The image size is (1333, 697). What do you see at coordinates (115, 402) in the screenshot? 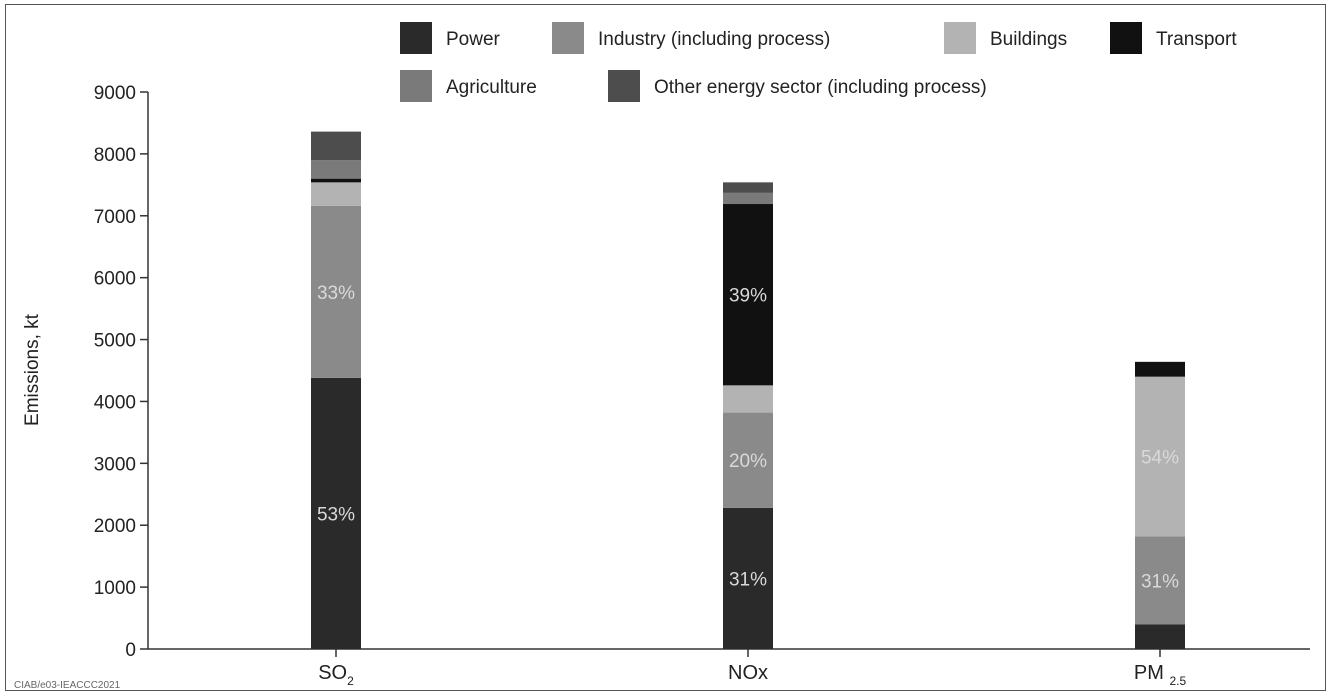
I see `y-tick-label: 4000` at bounding box center [115, 402].